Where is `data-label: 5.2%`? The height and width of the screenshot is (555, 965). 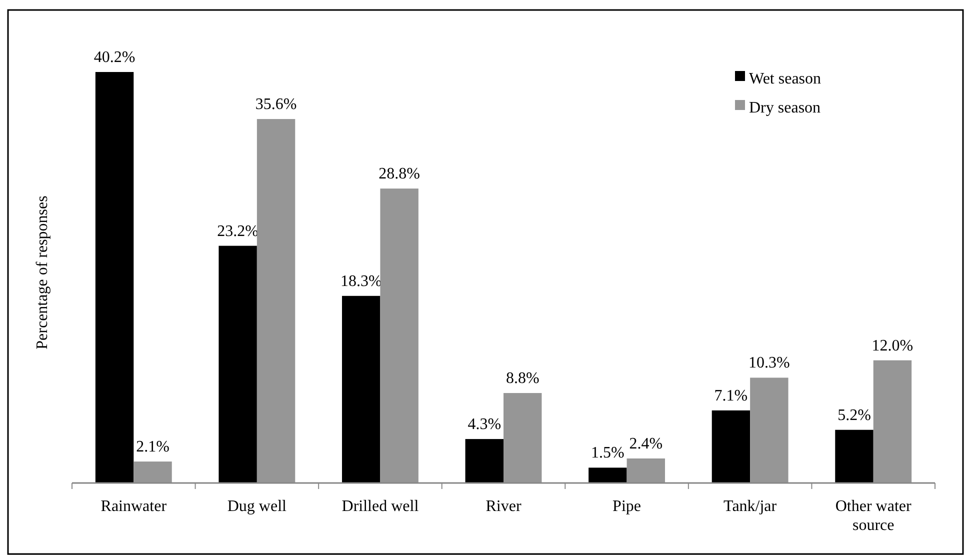 data-label: 5.2% is located at coordinates (854, 415).